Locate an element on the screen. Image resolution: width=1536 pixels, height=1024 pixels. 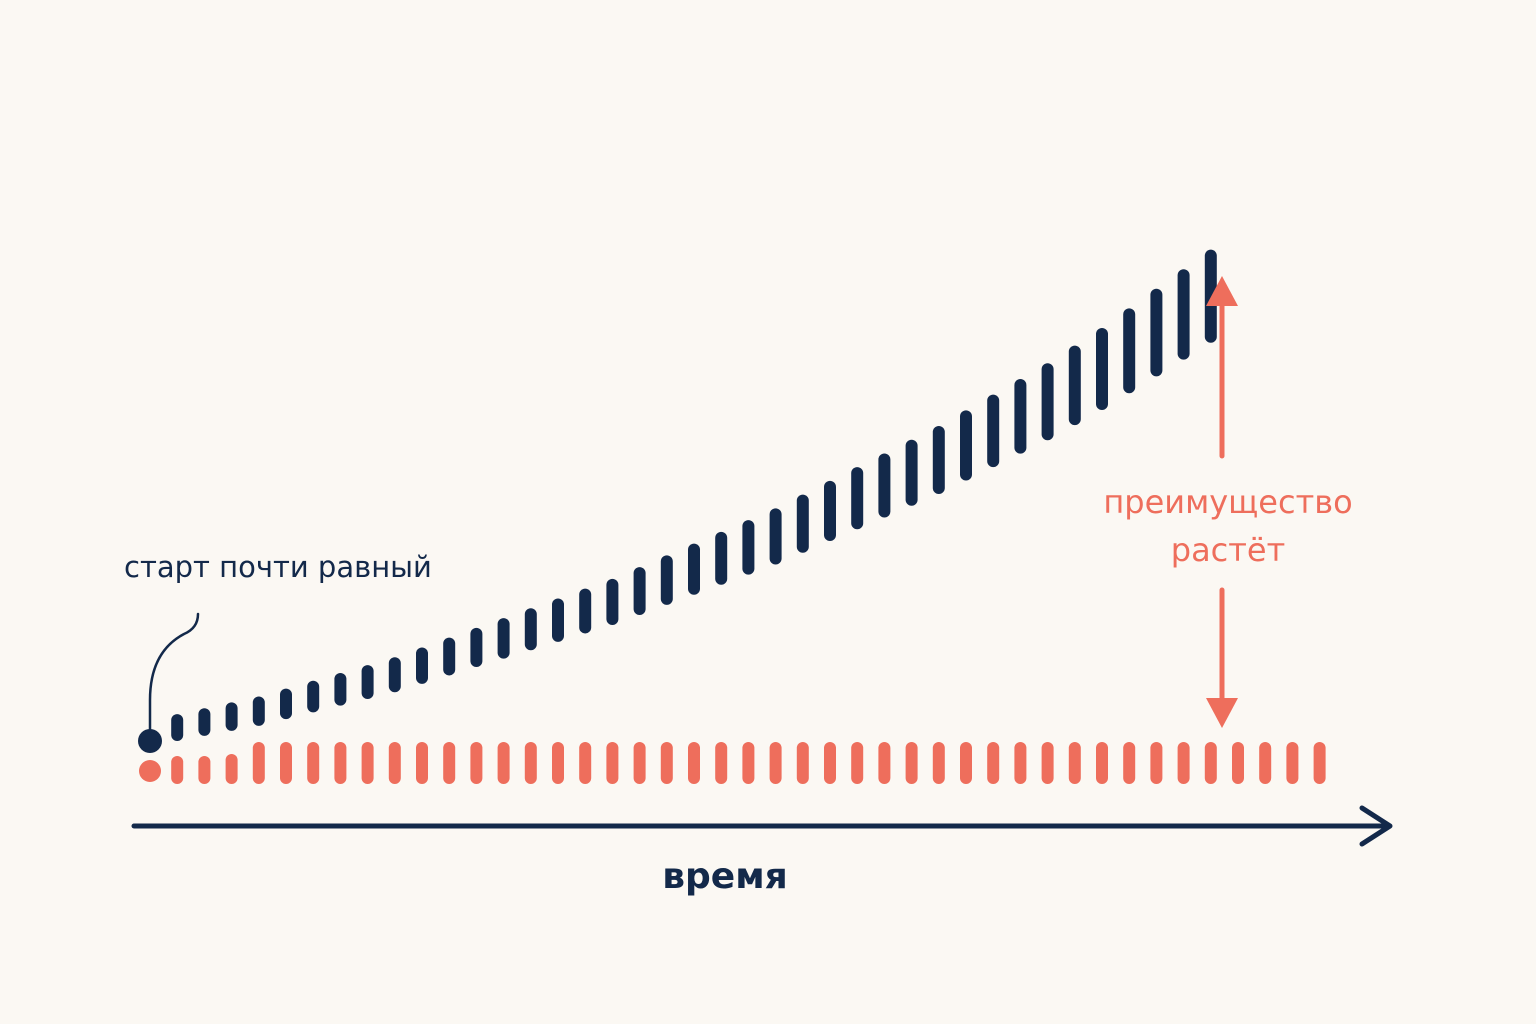
growing-mark is located at coordinates (150, 741).